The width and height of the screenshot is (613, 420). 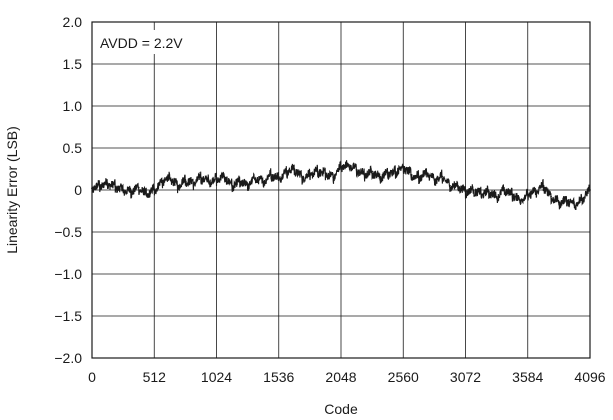 I want to click on y-axis-title: Linearity Error (LSB), so click(x=12, y=190).